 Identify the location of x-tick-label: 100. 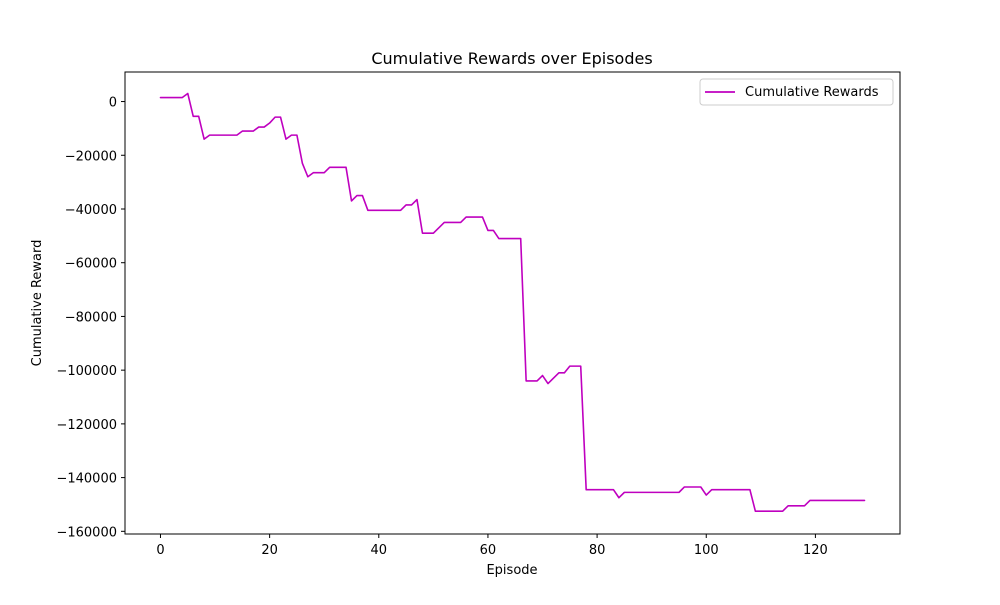
(706, 550).